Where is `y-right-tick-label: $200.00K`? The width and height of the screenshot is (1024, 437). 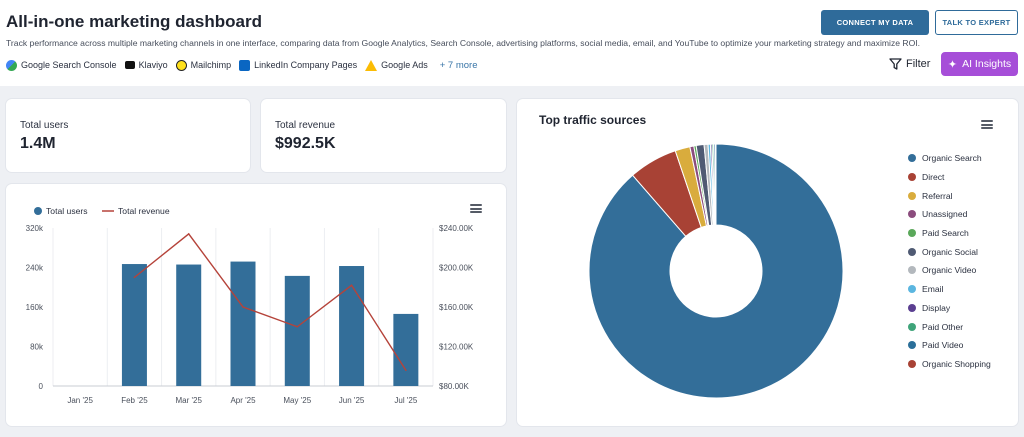
y-right-tick-label: $200.00K is located at coordinates (456, 268).